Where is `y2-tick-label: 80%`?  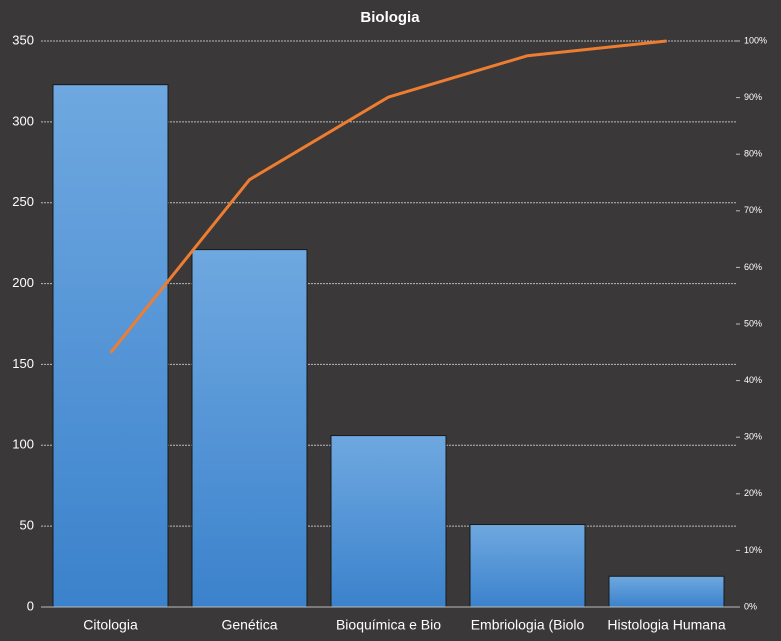 y2-tick-label: 80% is located at coordinates (753, 154).